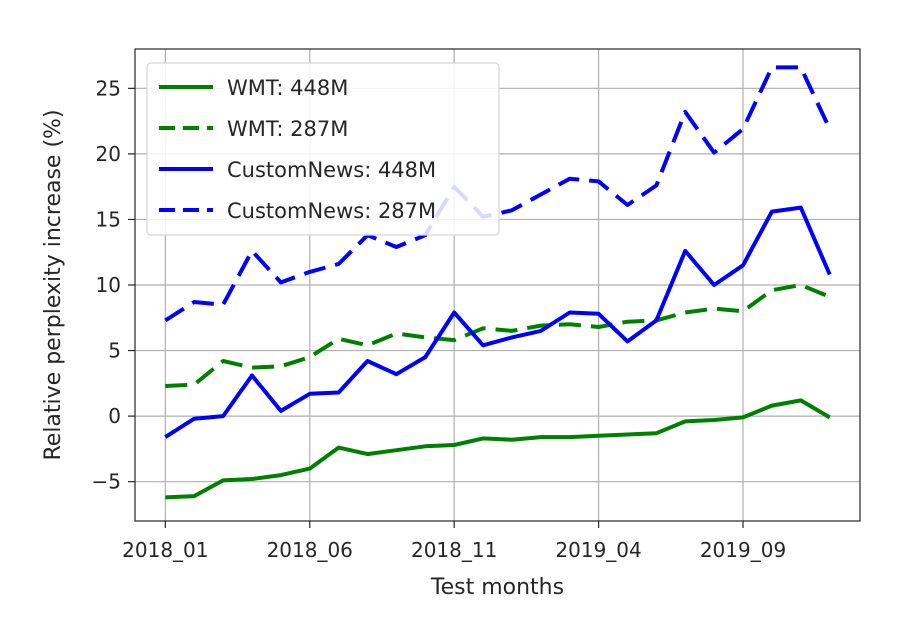  I want to click on y-axis-ticks: −5 0 5 10 15 20 25, so click(113, 285).